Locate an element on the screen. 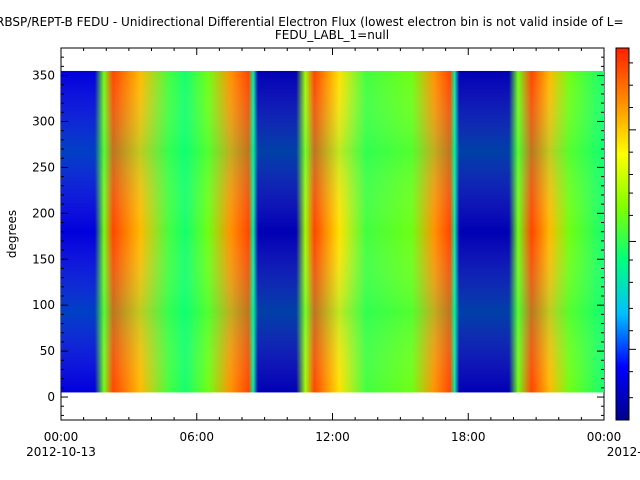  y-tick-label: 50 is located at coordinates (47, 351).